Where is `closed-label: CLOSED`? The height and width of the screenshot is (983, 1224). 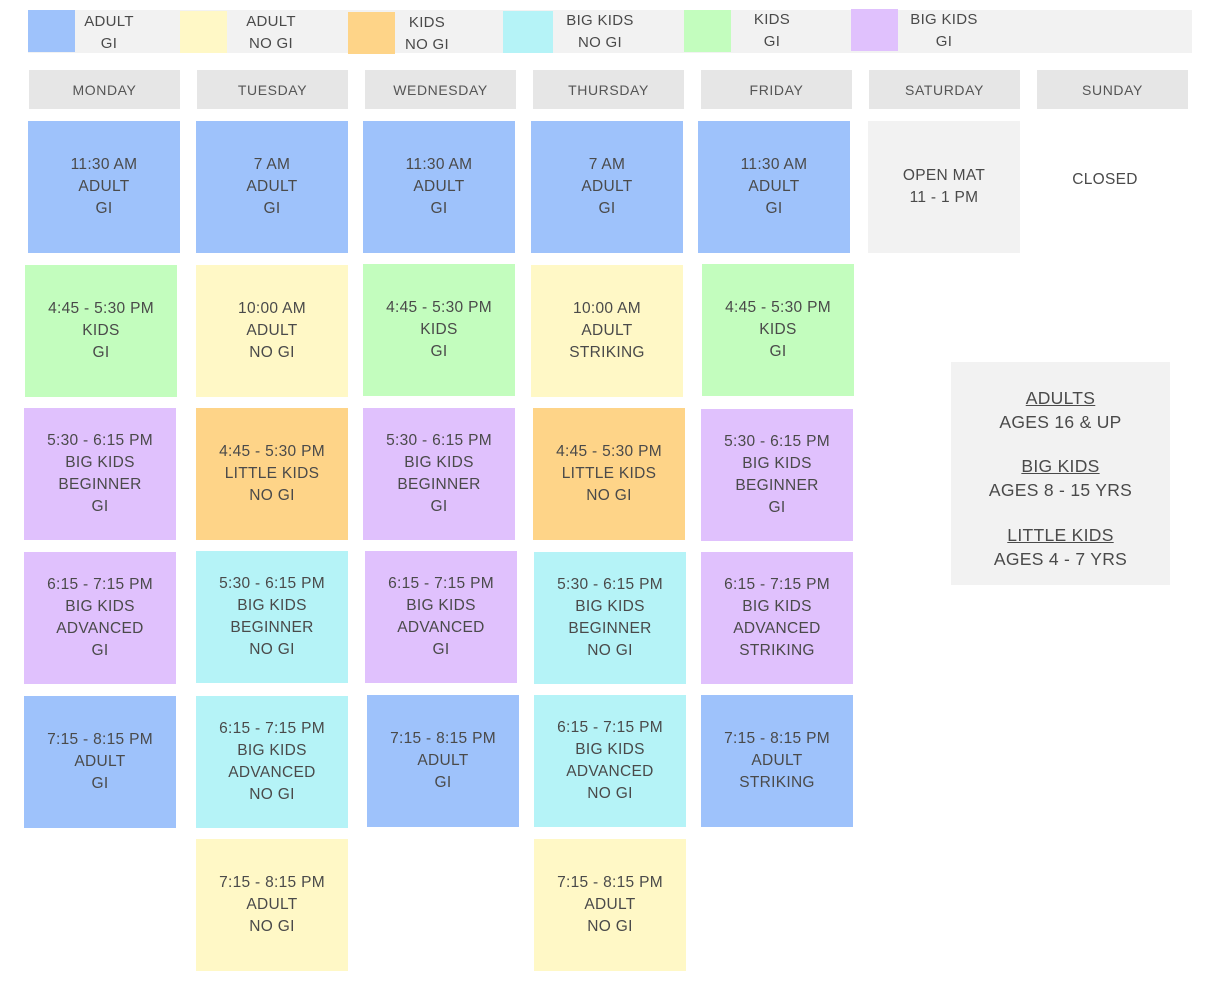 closed-label: CLOSED is located at coordinates (1105, 179).